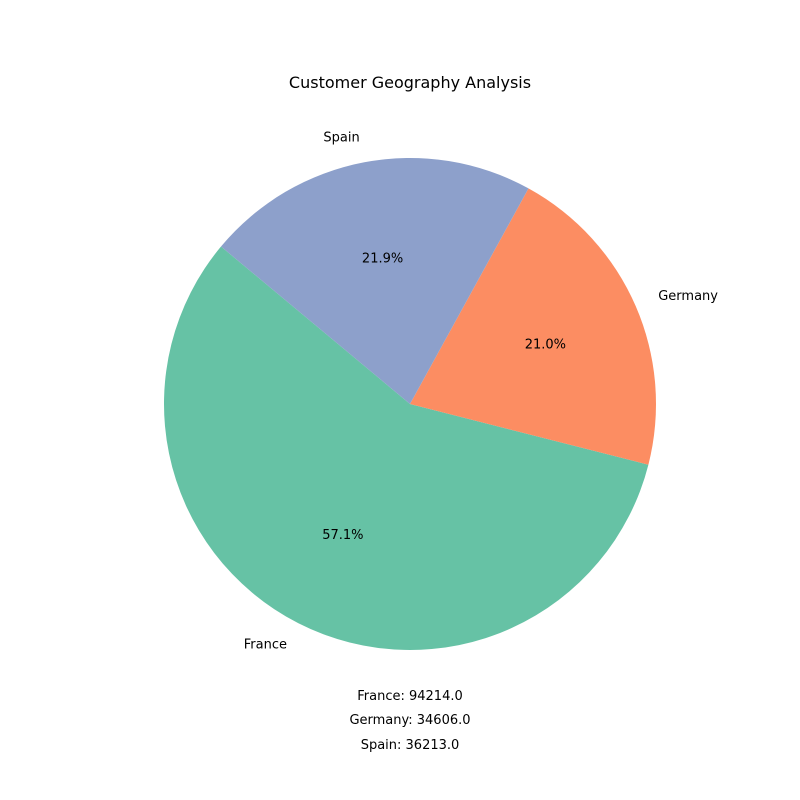  Describe the element at coordinates (342, 535) in the screenshot. I see `percent-label-france: 57.1%` at that location.